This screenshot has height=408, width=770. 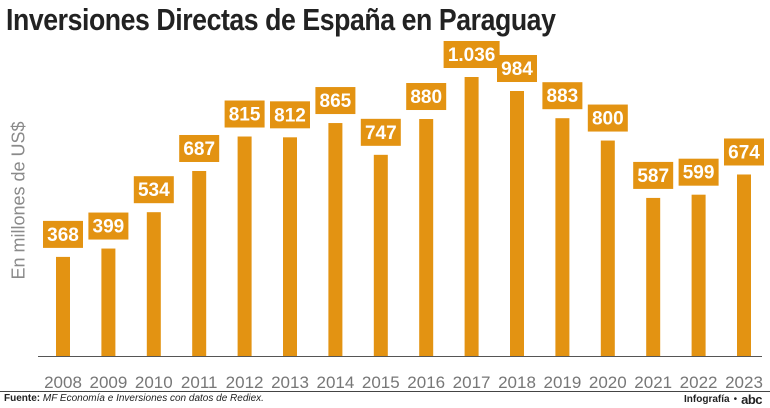 I want to click on value-label-box-2020, so click(x=607, y=118).